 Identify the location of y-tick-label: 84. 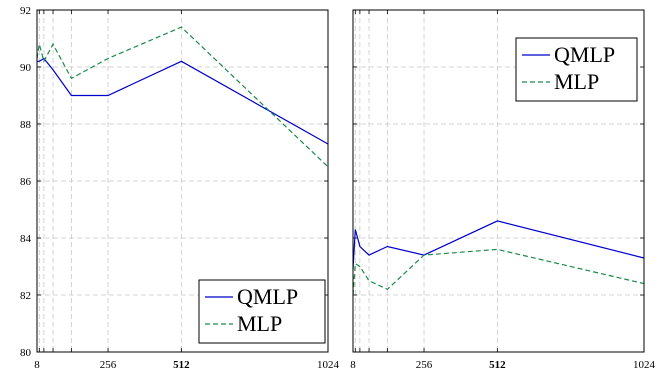
(26, 239).